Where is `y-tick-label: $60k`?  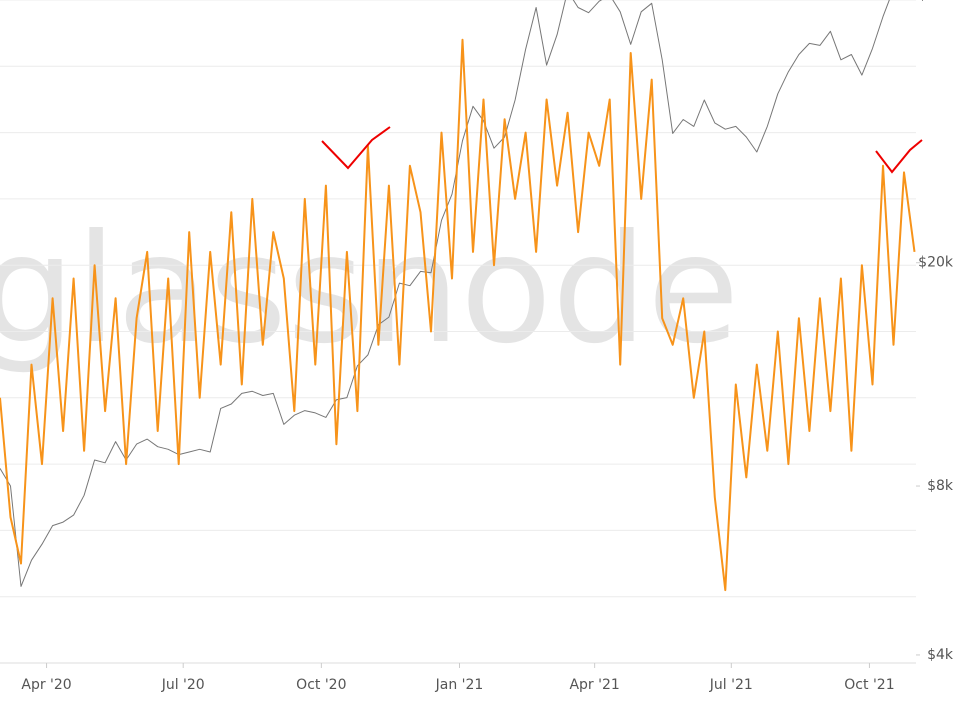
y-tick-label: $60k is located at coordinates (936, 1).